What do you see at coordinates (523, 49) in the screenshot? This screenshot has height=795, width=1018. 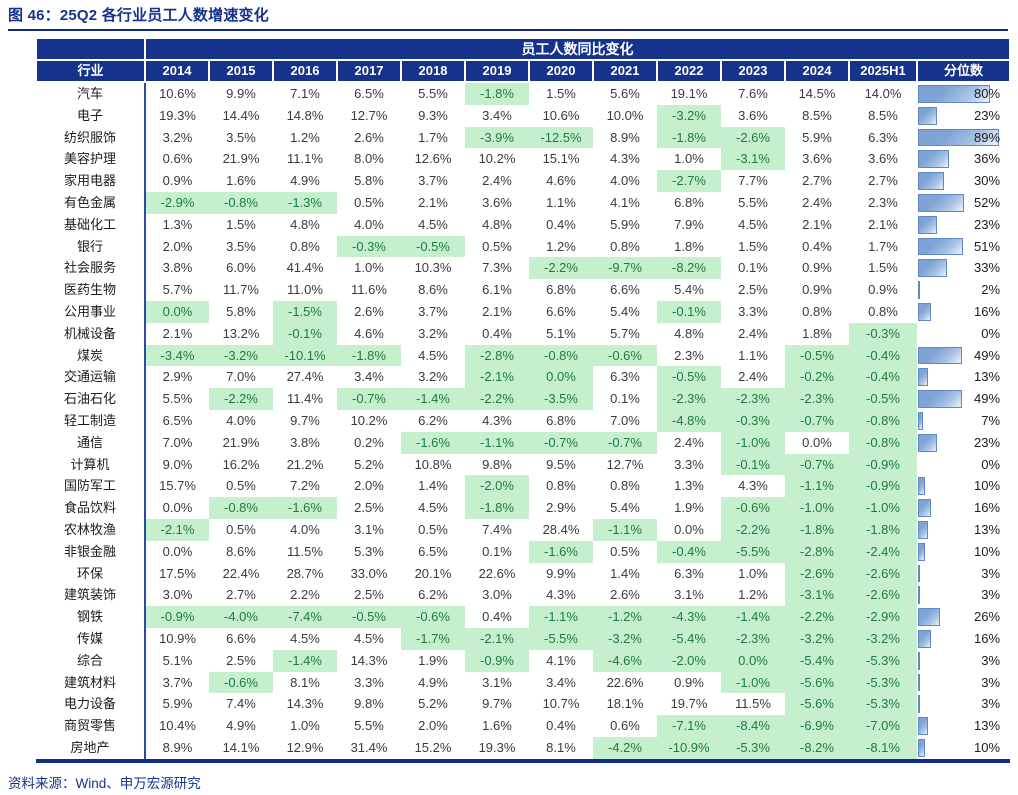 I see `header-group-row: 员工人数同比变化` at bounding box center [523, 49].